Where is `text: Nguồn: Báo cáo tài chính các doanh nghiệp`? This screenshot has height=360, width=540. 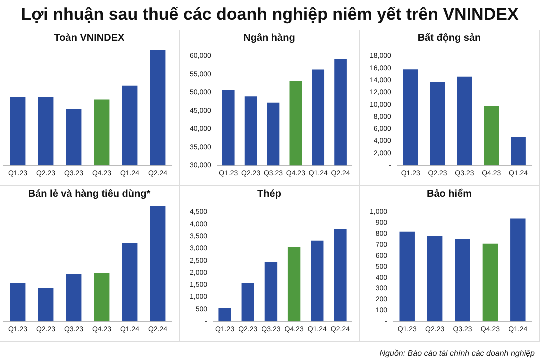
text: Nguồn: Báo cáo tài chính các doanh nghiệp is located at coordinates (457, 353).